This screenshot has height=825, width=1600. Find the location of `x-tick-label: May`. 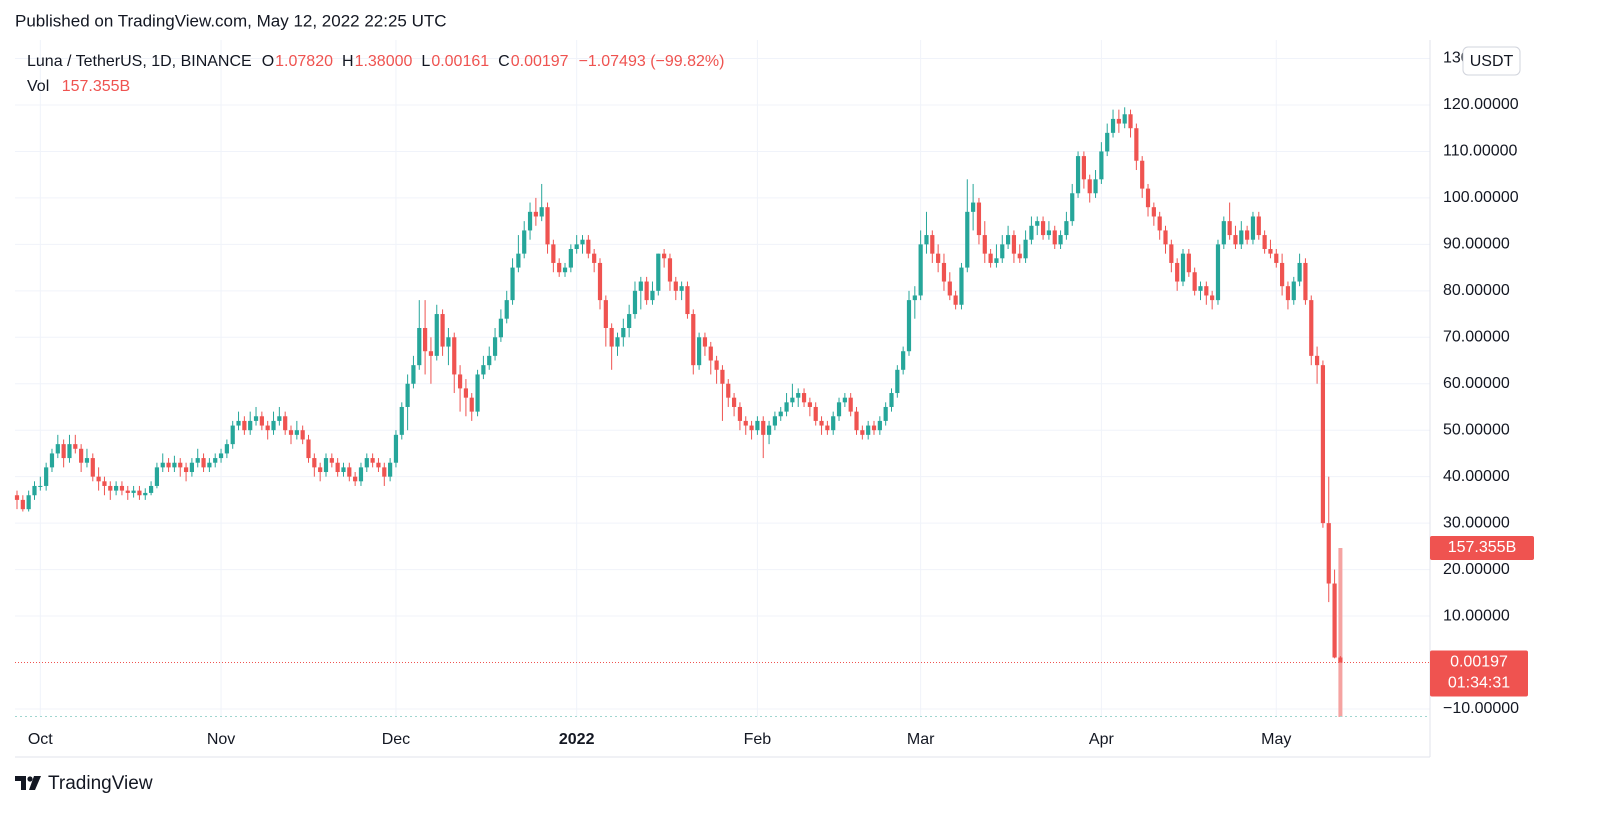

x-tick-label: May is located at coordinates (1276, 739).